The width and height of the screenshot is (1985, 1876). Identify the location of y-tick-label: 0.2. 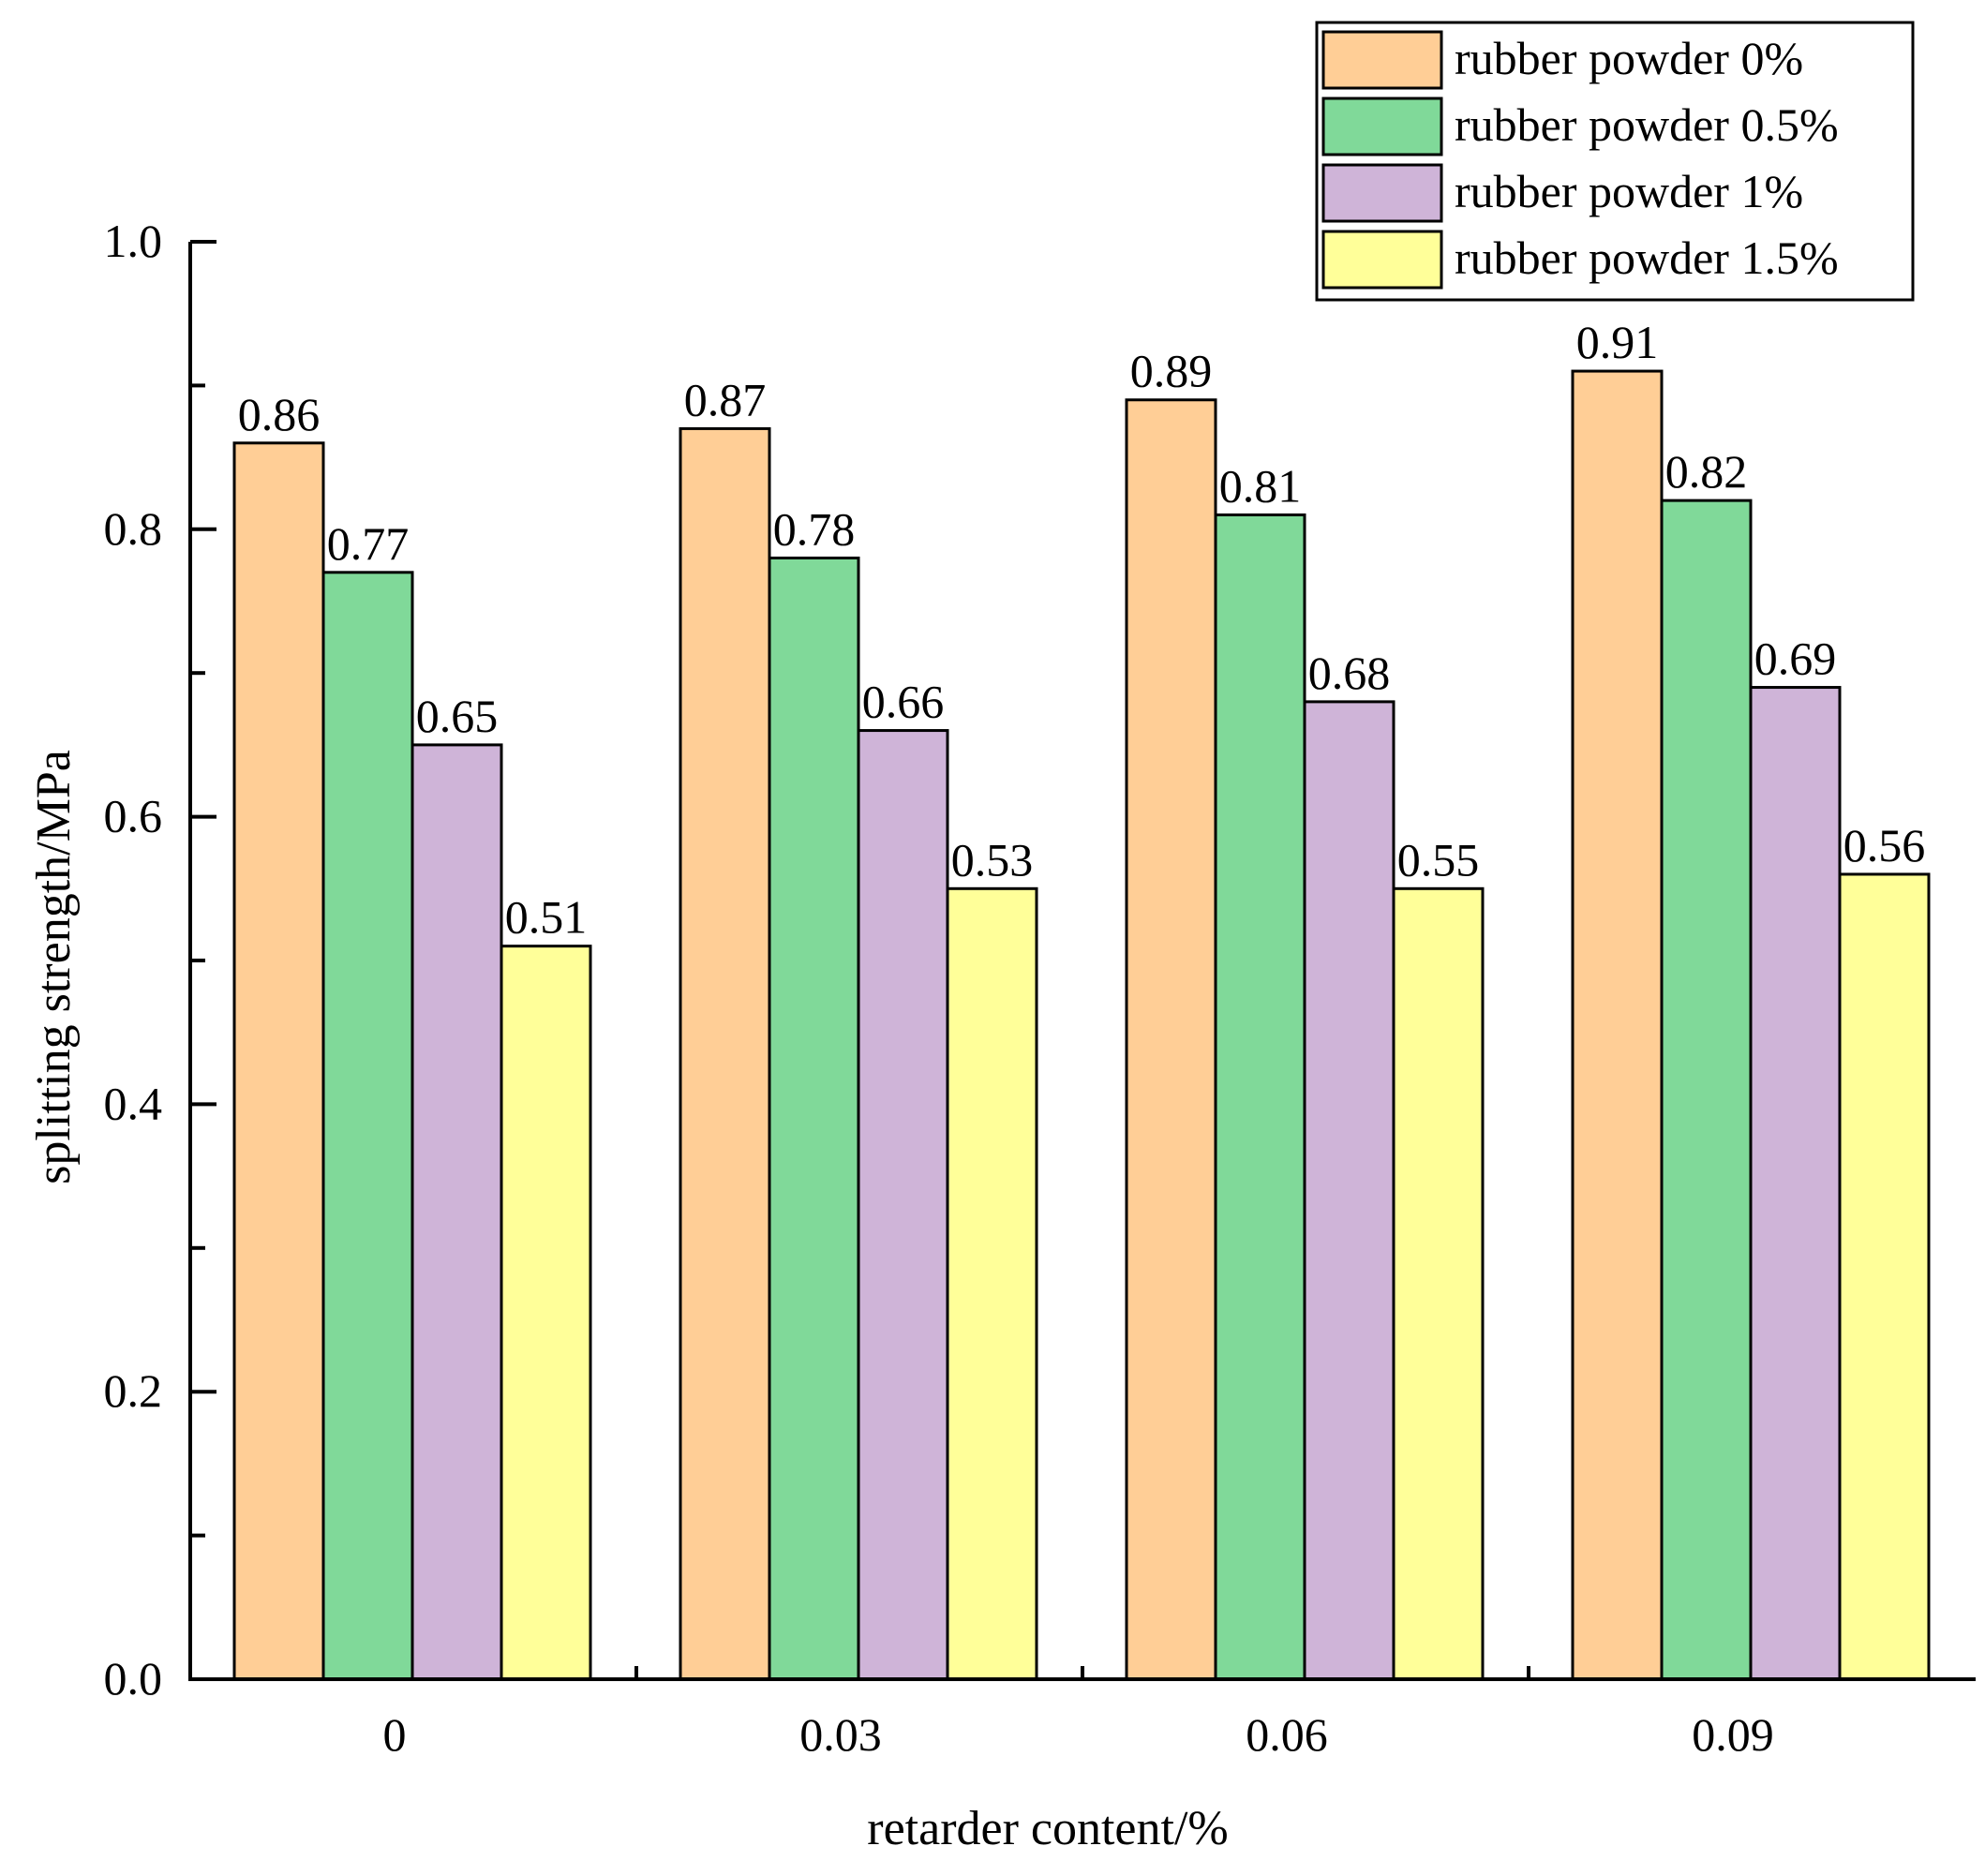
(133, 1391).